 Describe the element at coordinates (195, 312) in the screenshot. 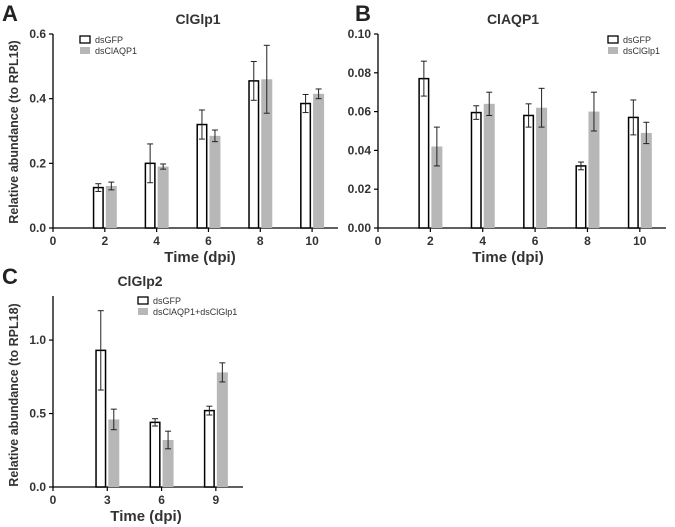

I see `legend-label: dsClAQP1+dsClGlp1` at that location.